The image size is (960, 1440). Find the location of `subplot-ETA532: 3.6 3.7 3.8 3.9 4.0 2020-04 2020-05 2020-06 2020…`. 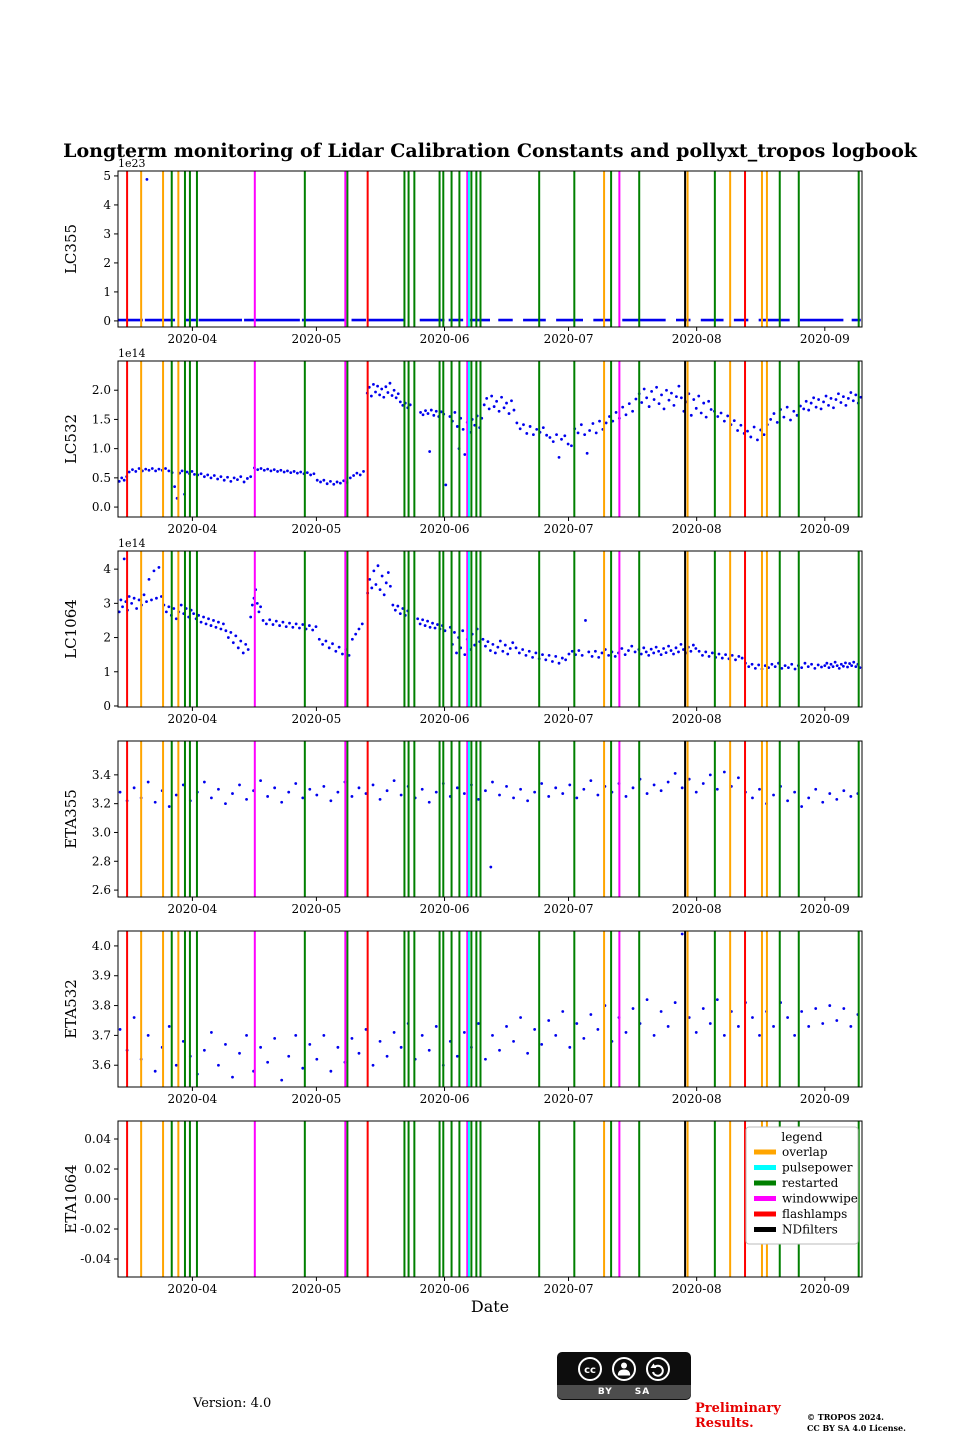

subplot-ETA532: 3.6 3.7 3.8 3.9 4.0 2020-04 2020-05 2020-06 2020… is located at coordinates (462, 1018).